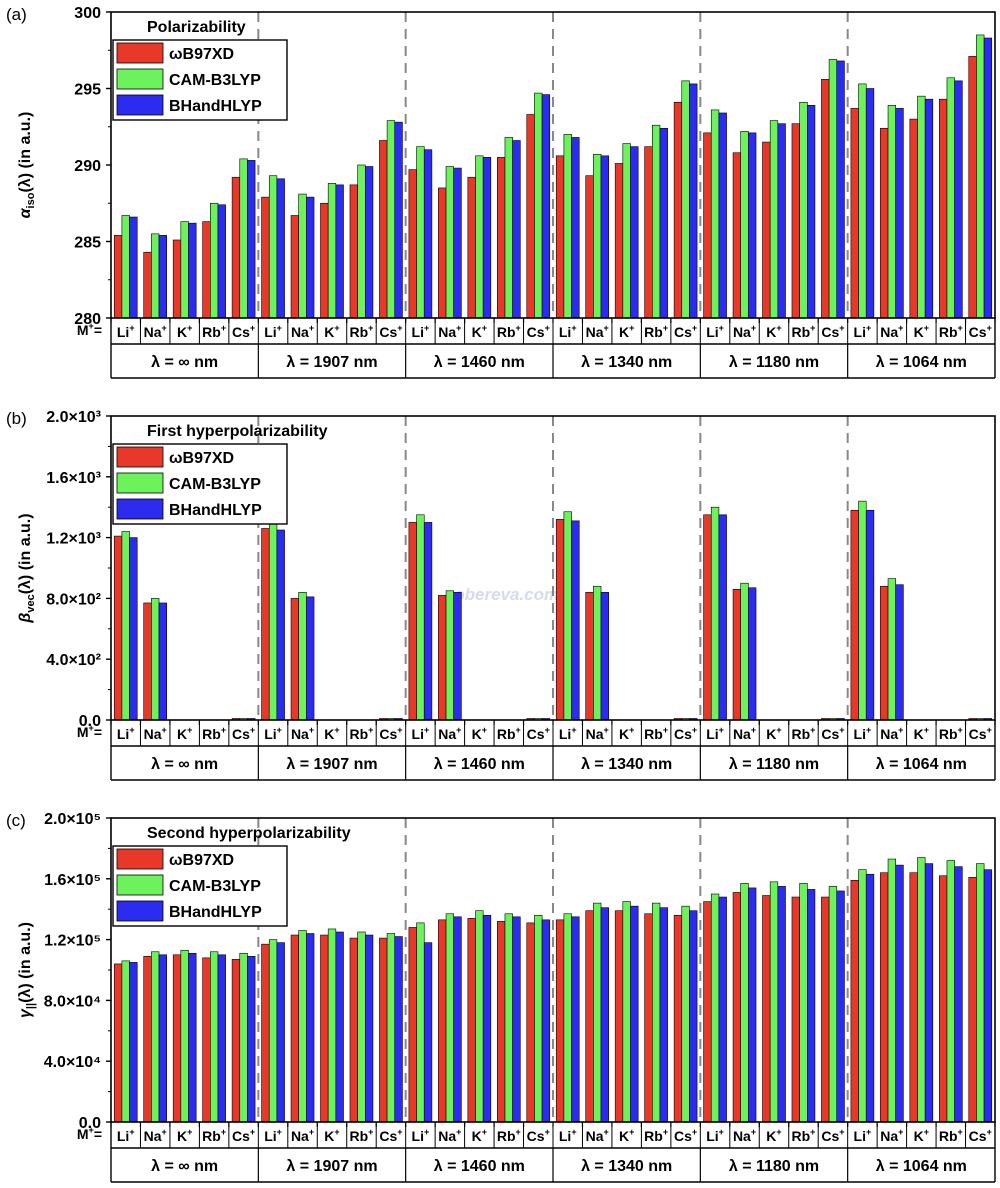 This screenshot has height=1188, width=1000. What do you see at coordinates (447, 1136) in the screenshot?
I see `chart-2-ion-symbol: Na` at bounding box center [447, 1136].